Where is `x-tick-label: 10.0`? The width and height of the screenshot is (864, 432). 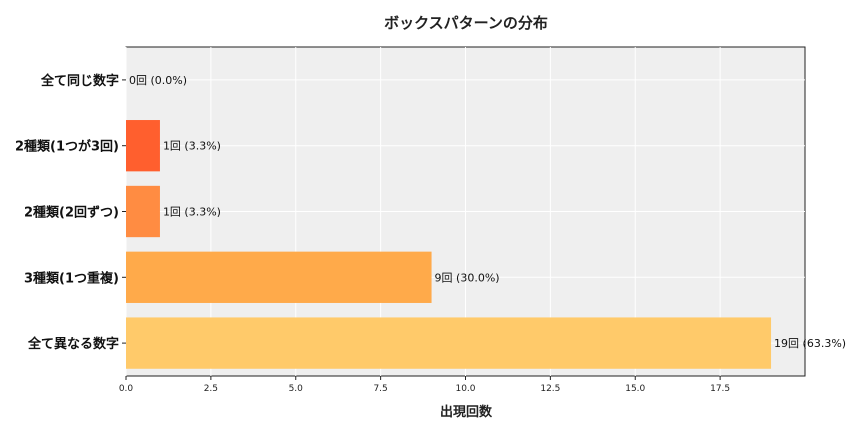
x-tick-label: 10.0 is located at coordinates (465, 389).